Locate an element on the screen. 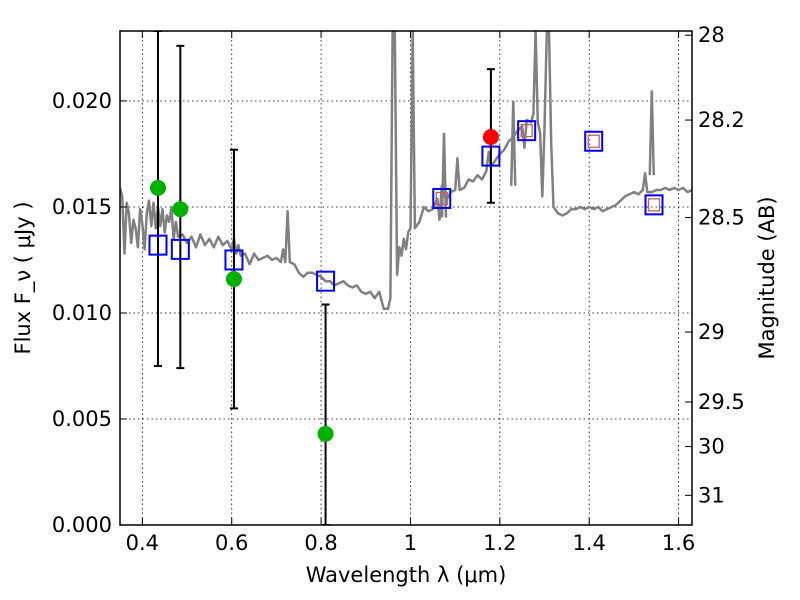  x-tick-label: 0.8 is located at coordinates (320, 543).